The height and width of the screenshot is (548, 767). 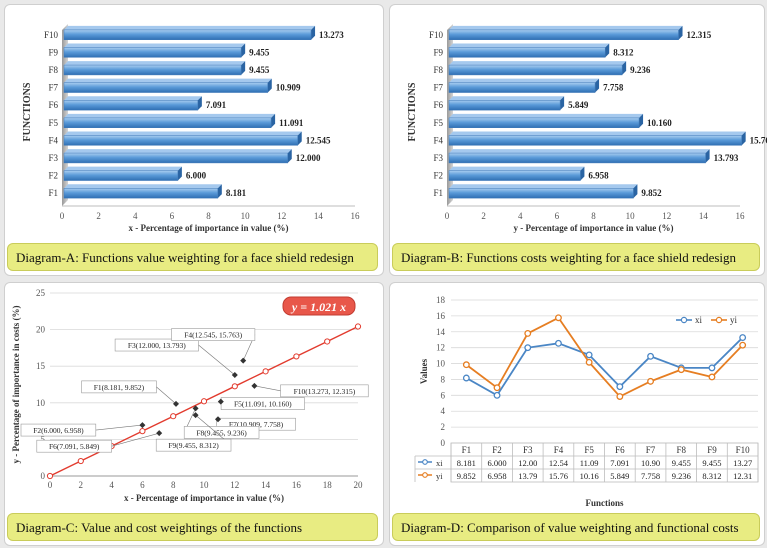 I want to click on chart-b-data-label: 10.160, so click(x=659, y=123).